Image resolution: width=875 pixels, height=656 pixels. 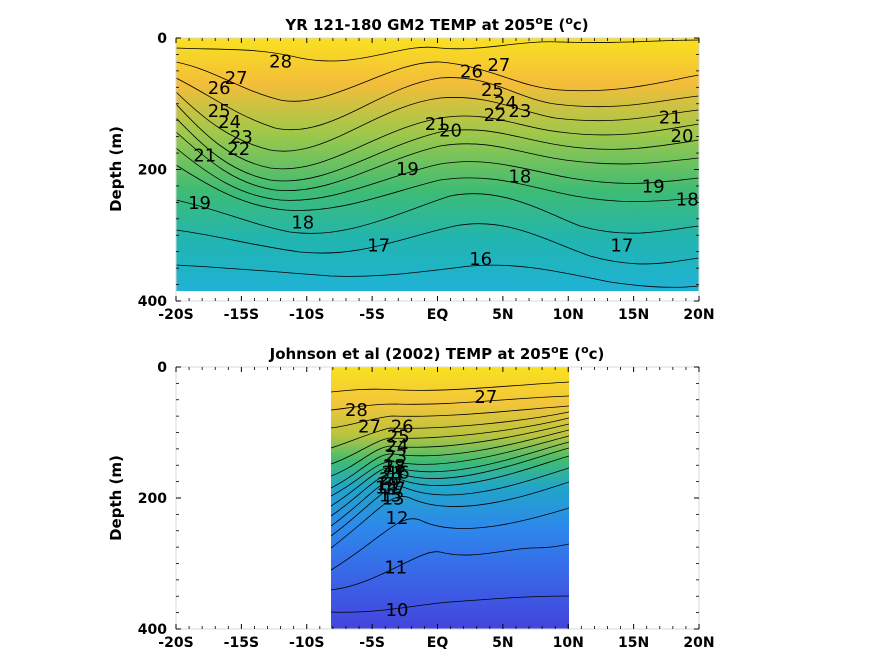 I want to click on temperature-field, so click(x=450, y=498).